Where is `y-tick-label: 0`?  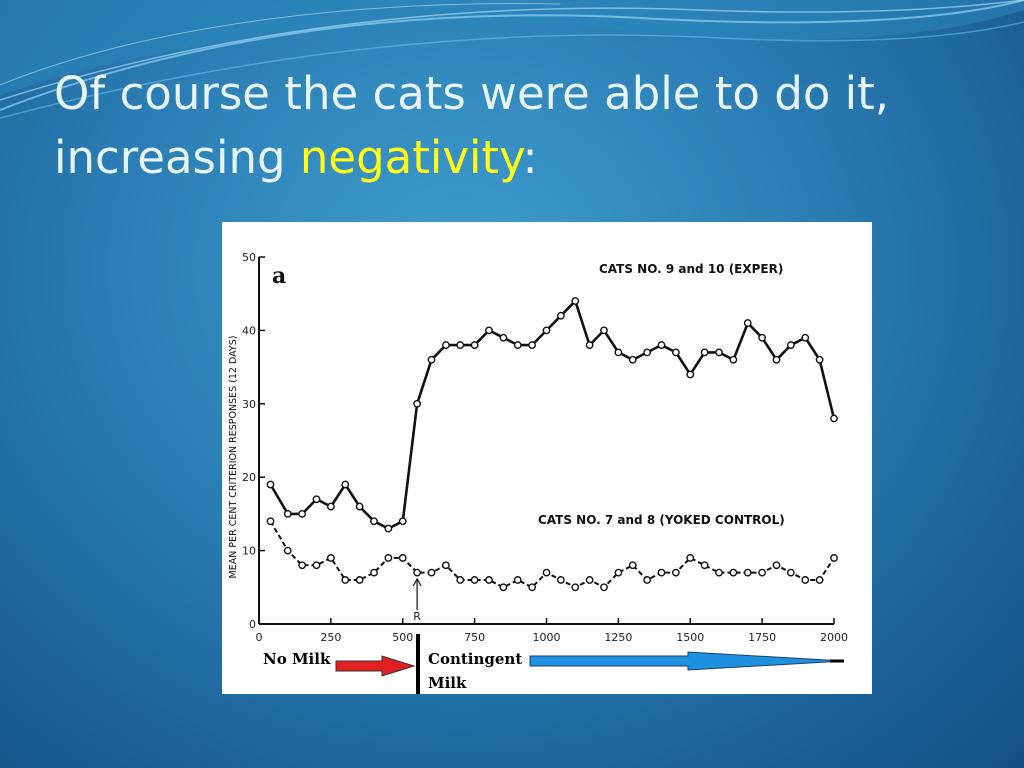
y-tick-label: 0 is located at coordinates (252, 624).